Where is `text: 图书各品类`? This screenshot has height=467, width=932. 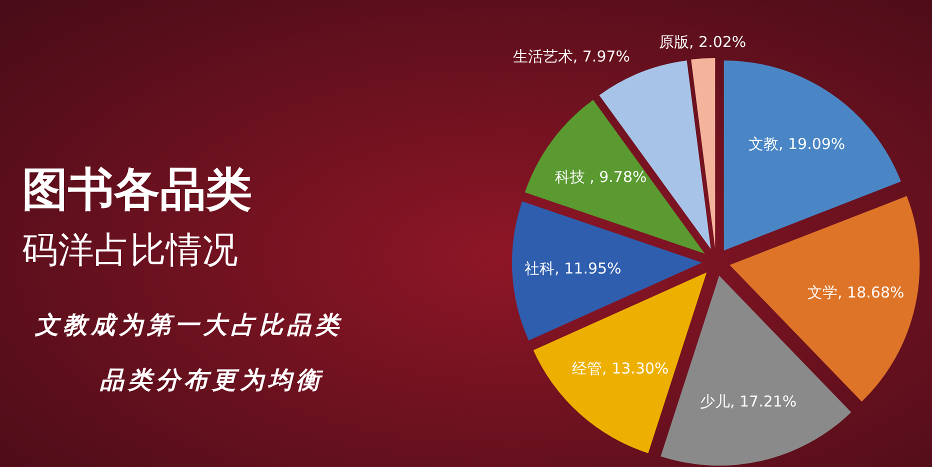 text: 图书各品类 is located at coordinates (137, 189).